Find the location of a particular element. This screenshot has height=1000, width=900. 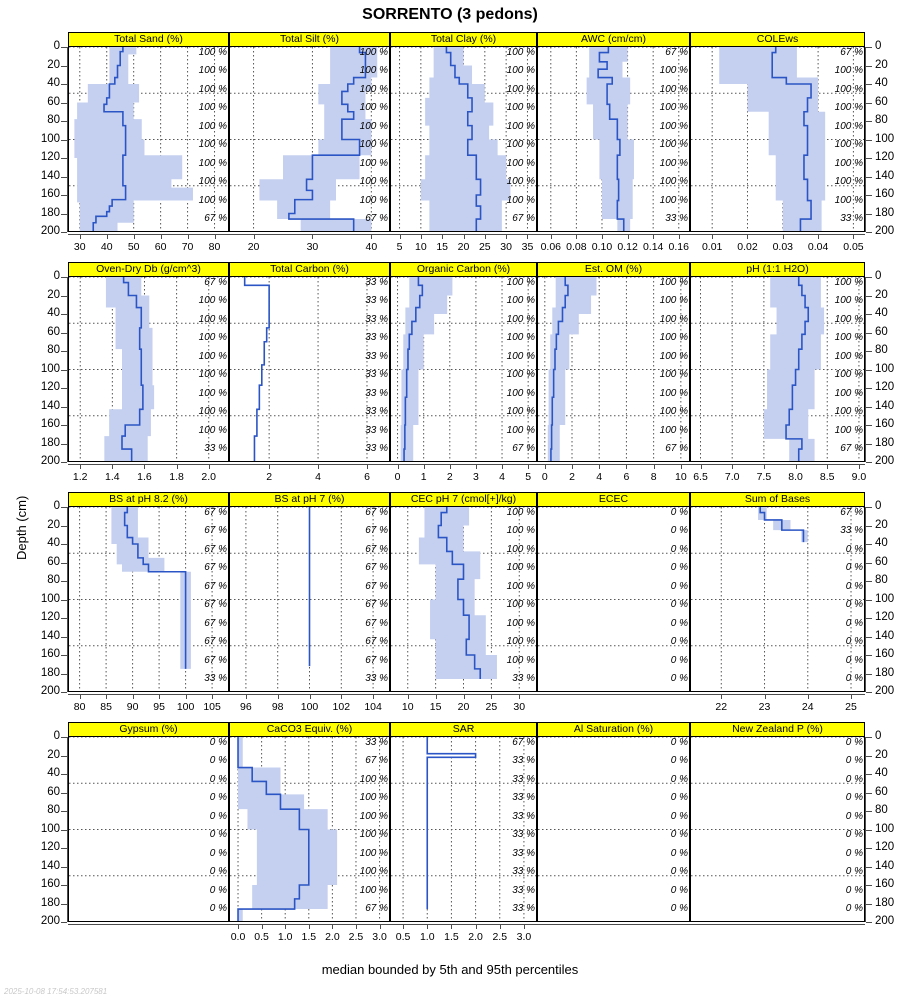

x-tick-label: 30 is located at coordinates (312, 247).